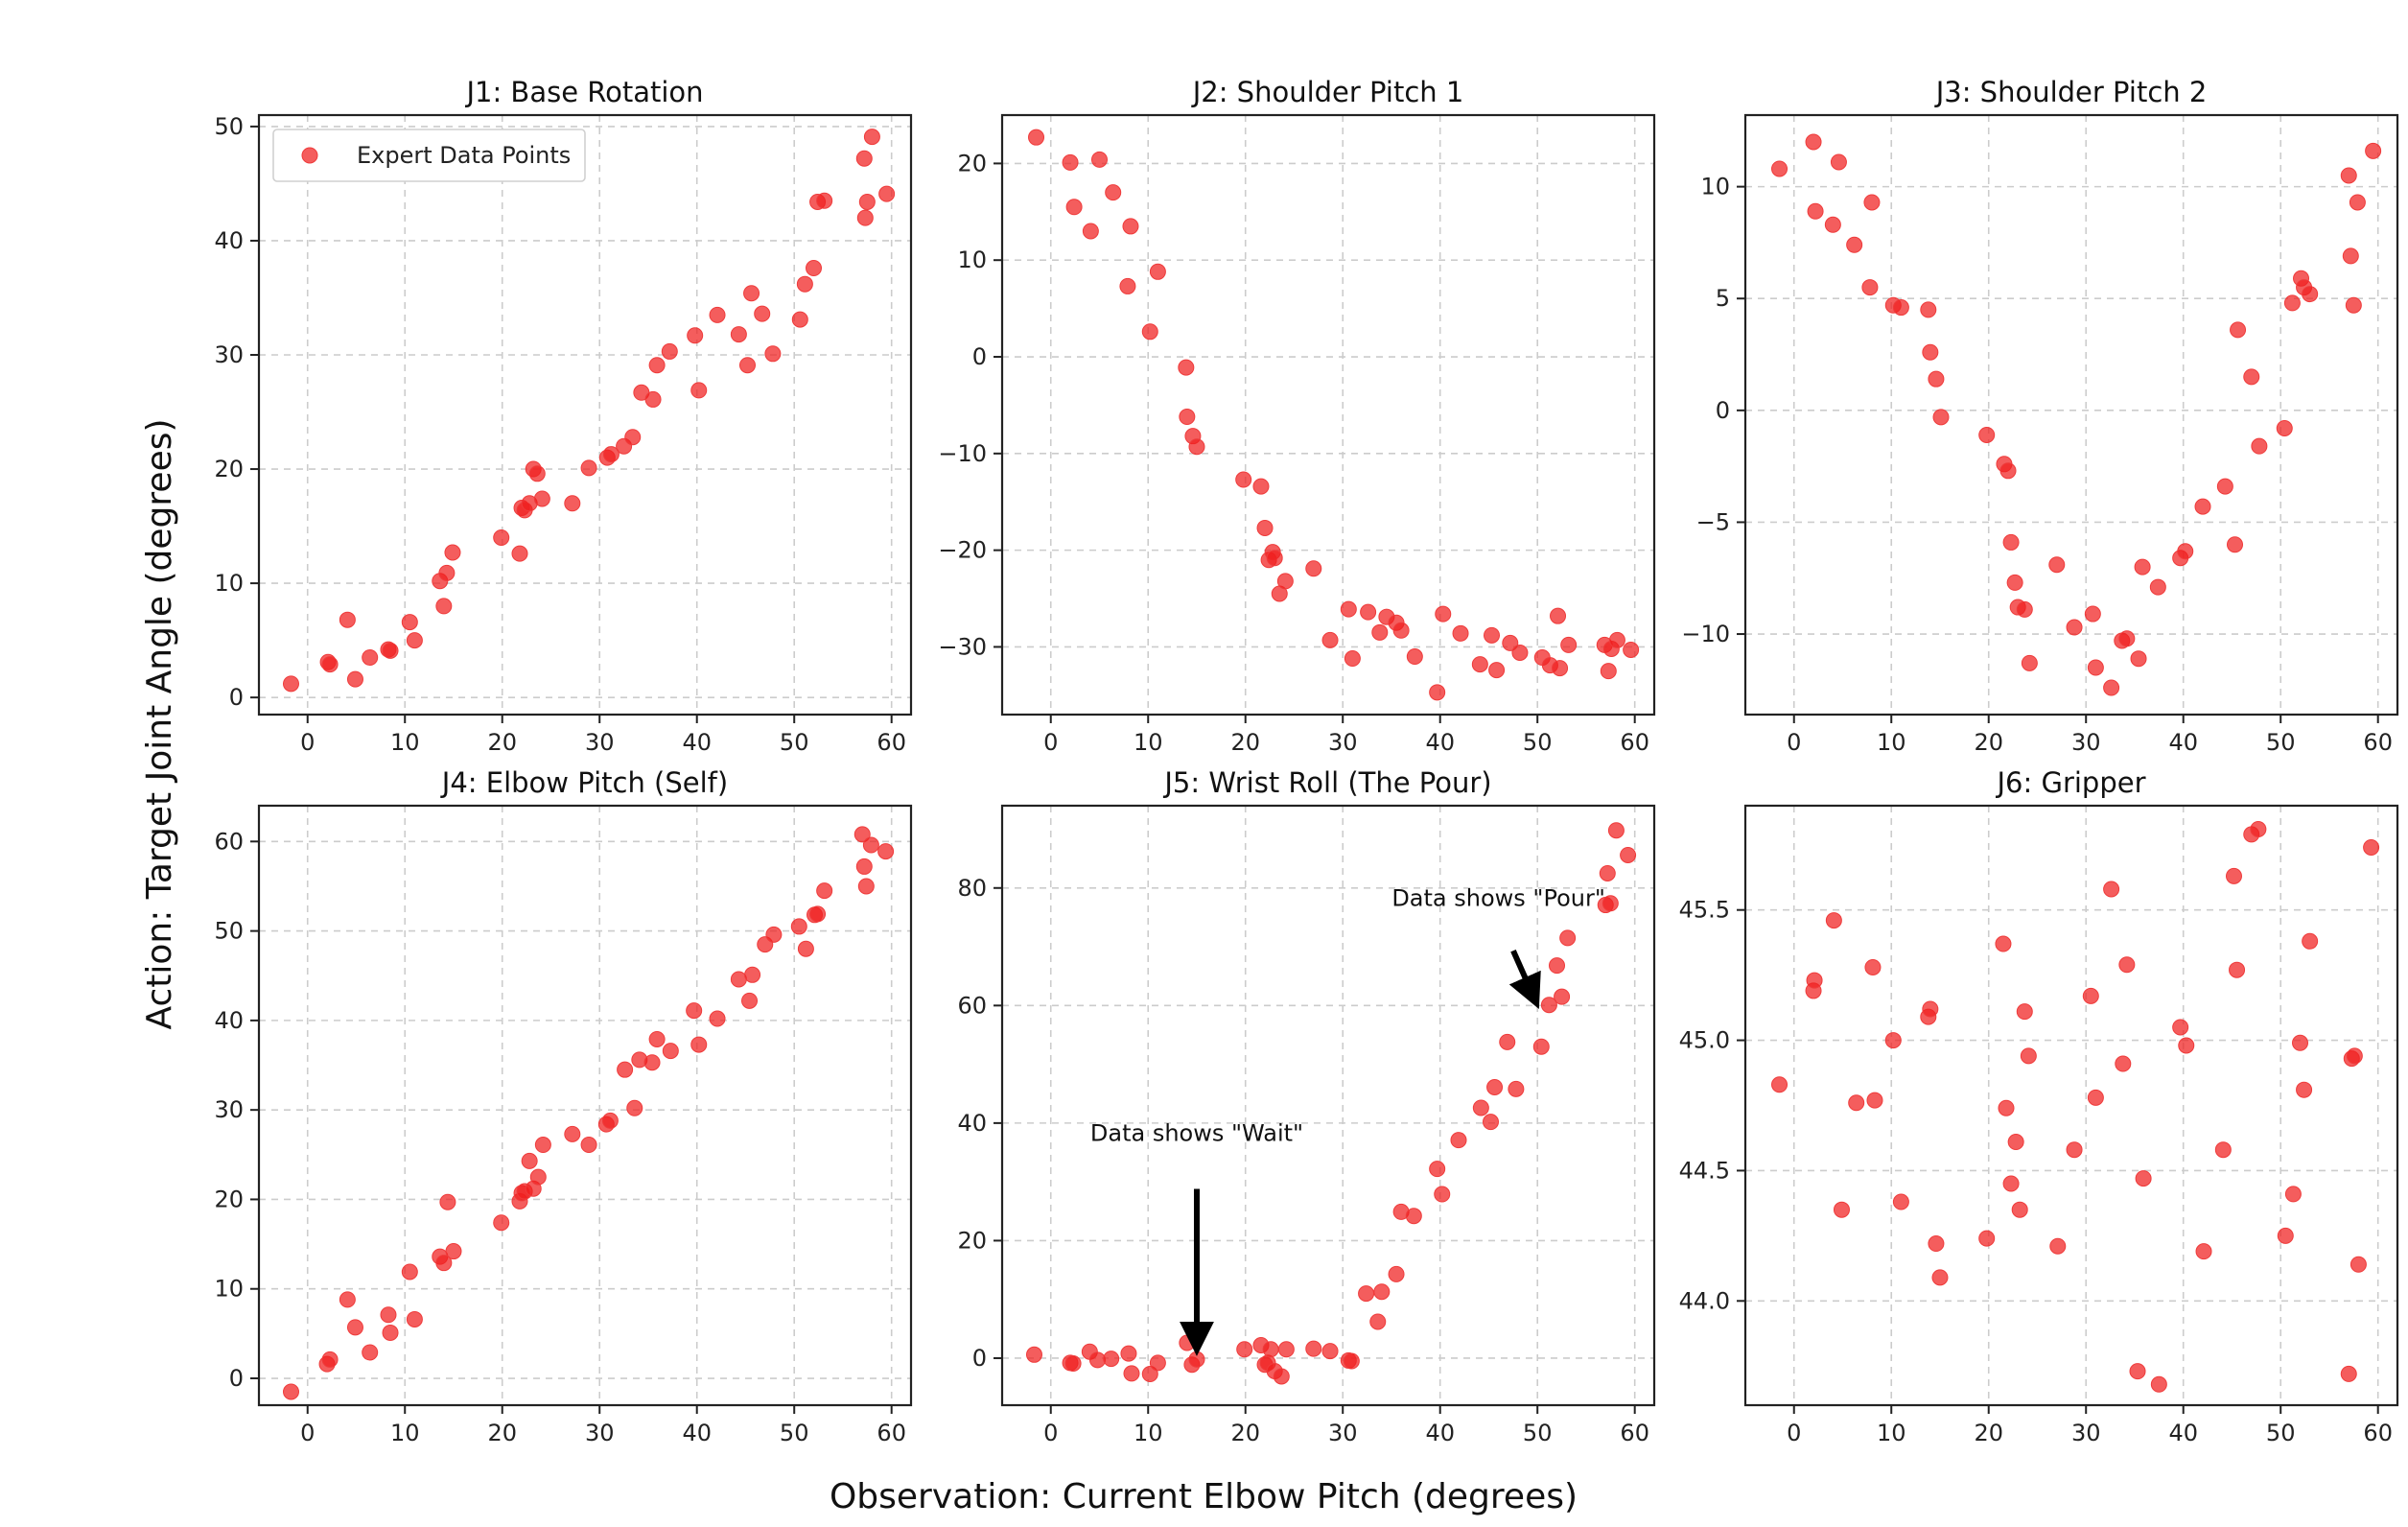 The image size is (2408, 1527). I want to click on legend-label: Expert Data Points, so click(464, 155).